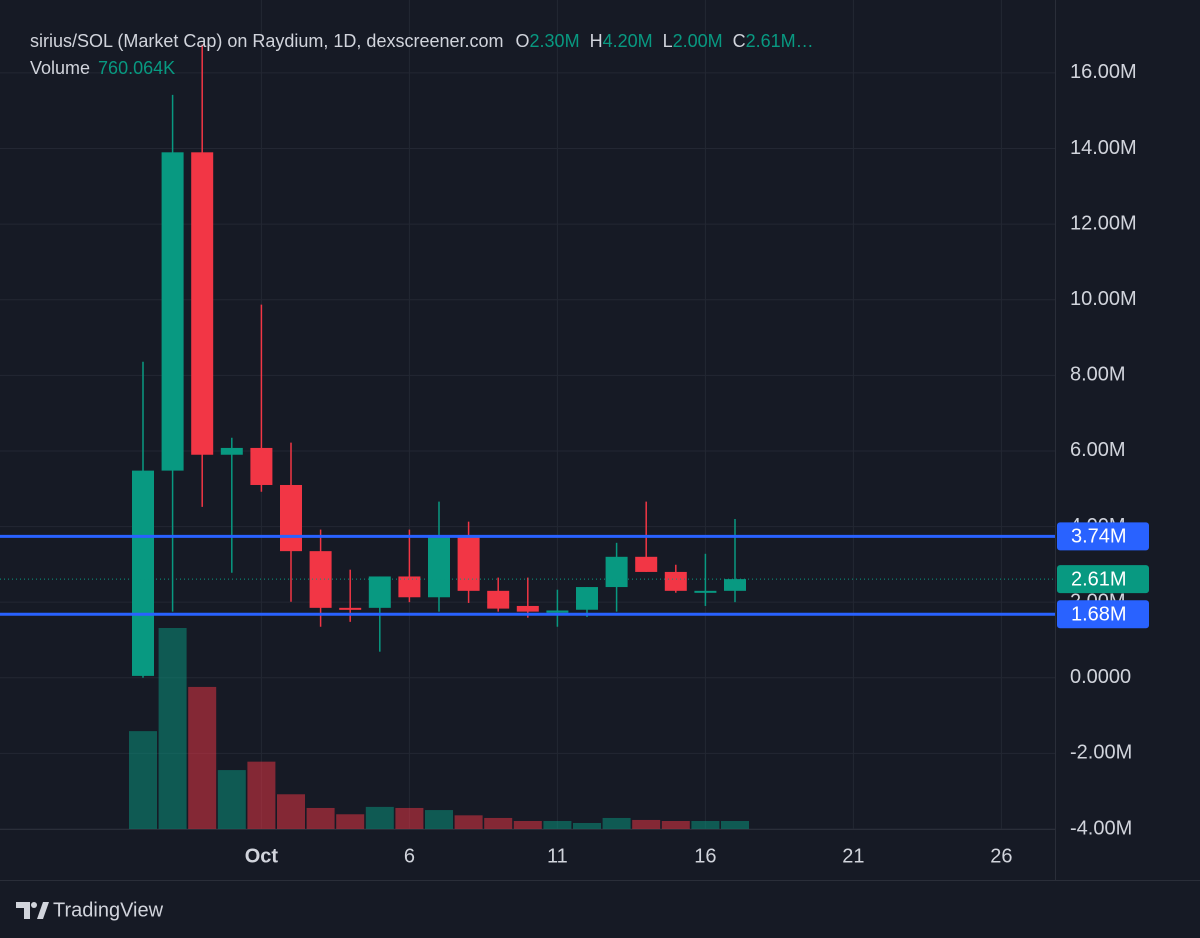 Image resolution: width=1200 pixels, height=938 pixels. I want to click on ohlc-value: 2.30M, so click(555, 41).